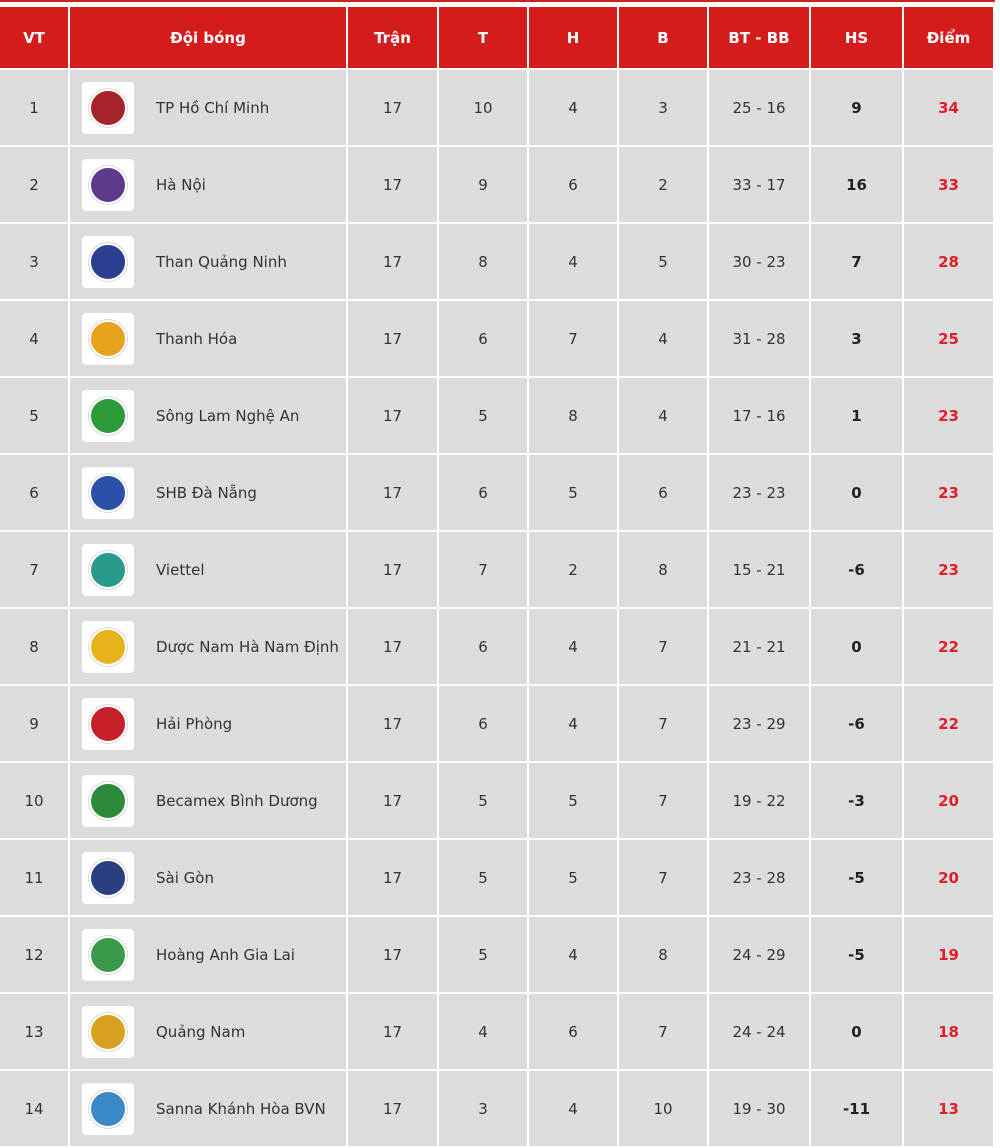  What do you see at coordinates (759, 261) in the screenshot?
I see `goals: 30 - 23` at bounding box center [759, 261].